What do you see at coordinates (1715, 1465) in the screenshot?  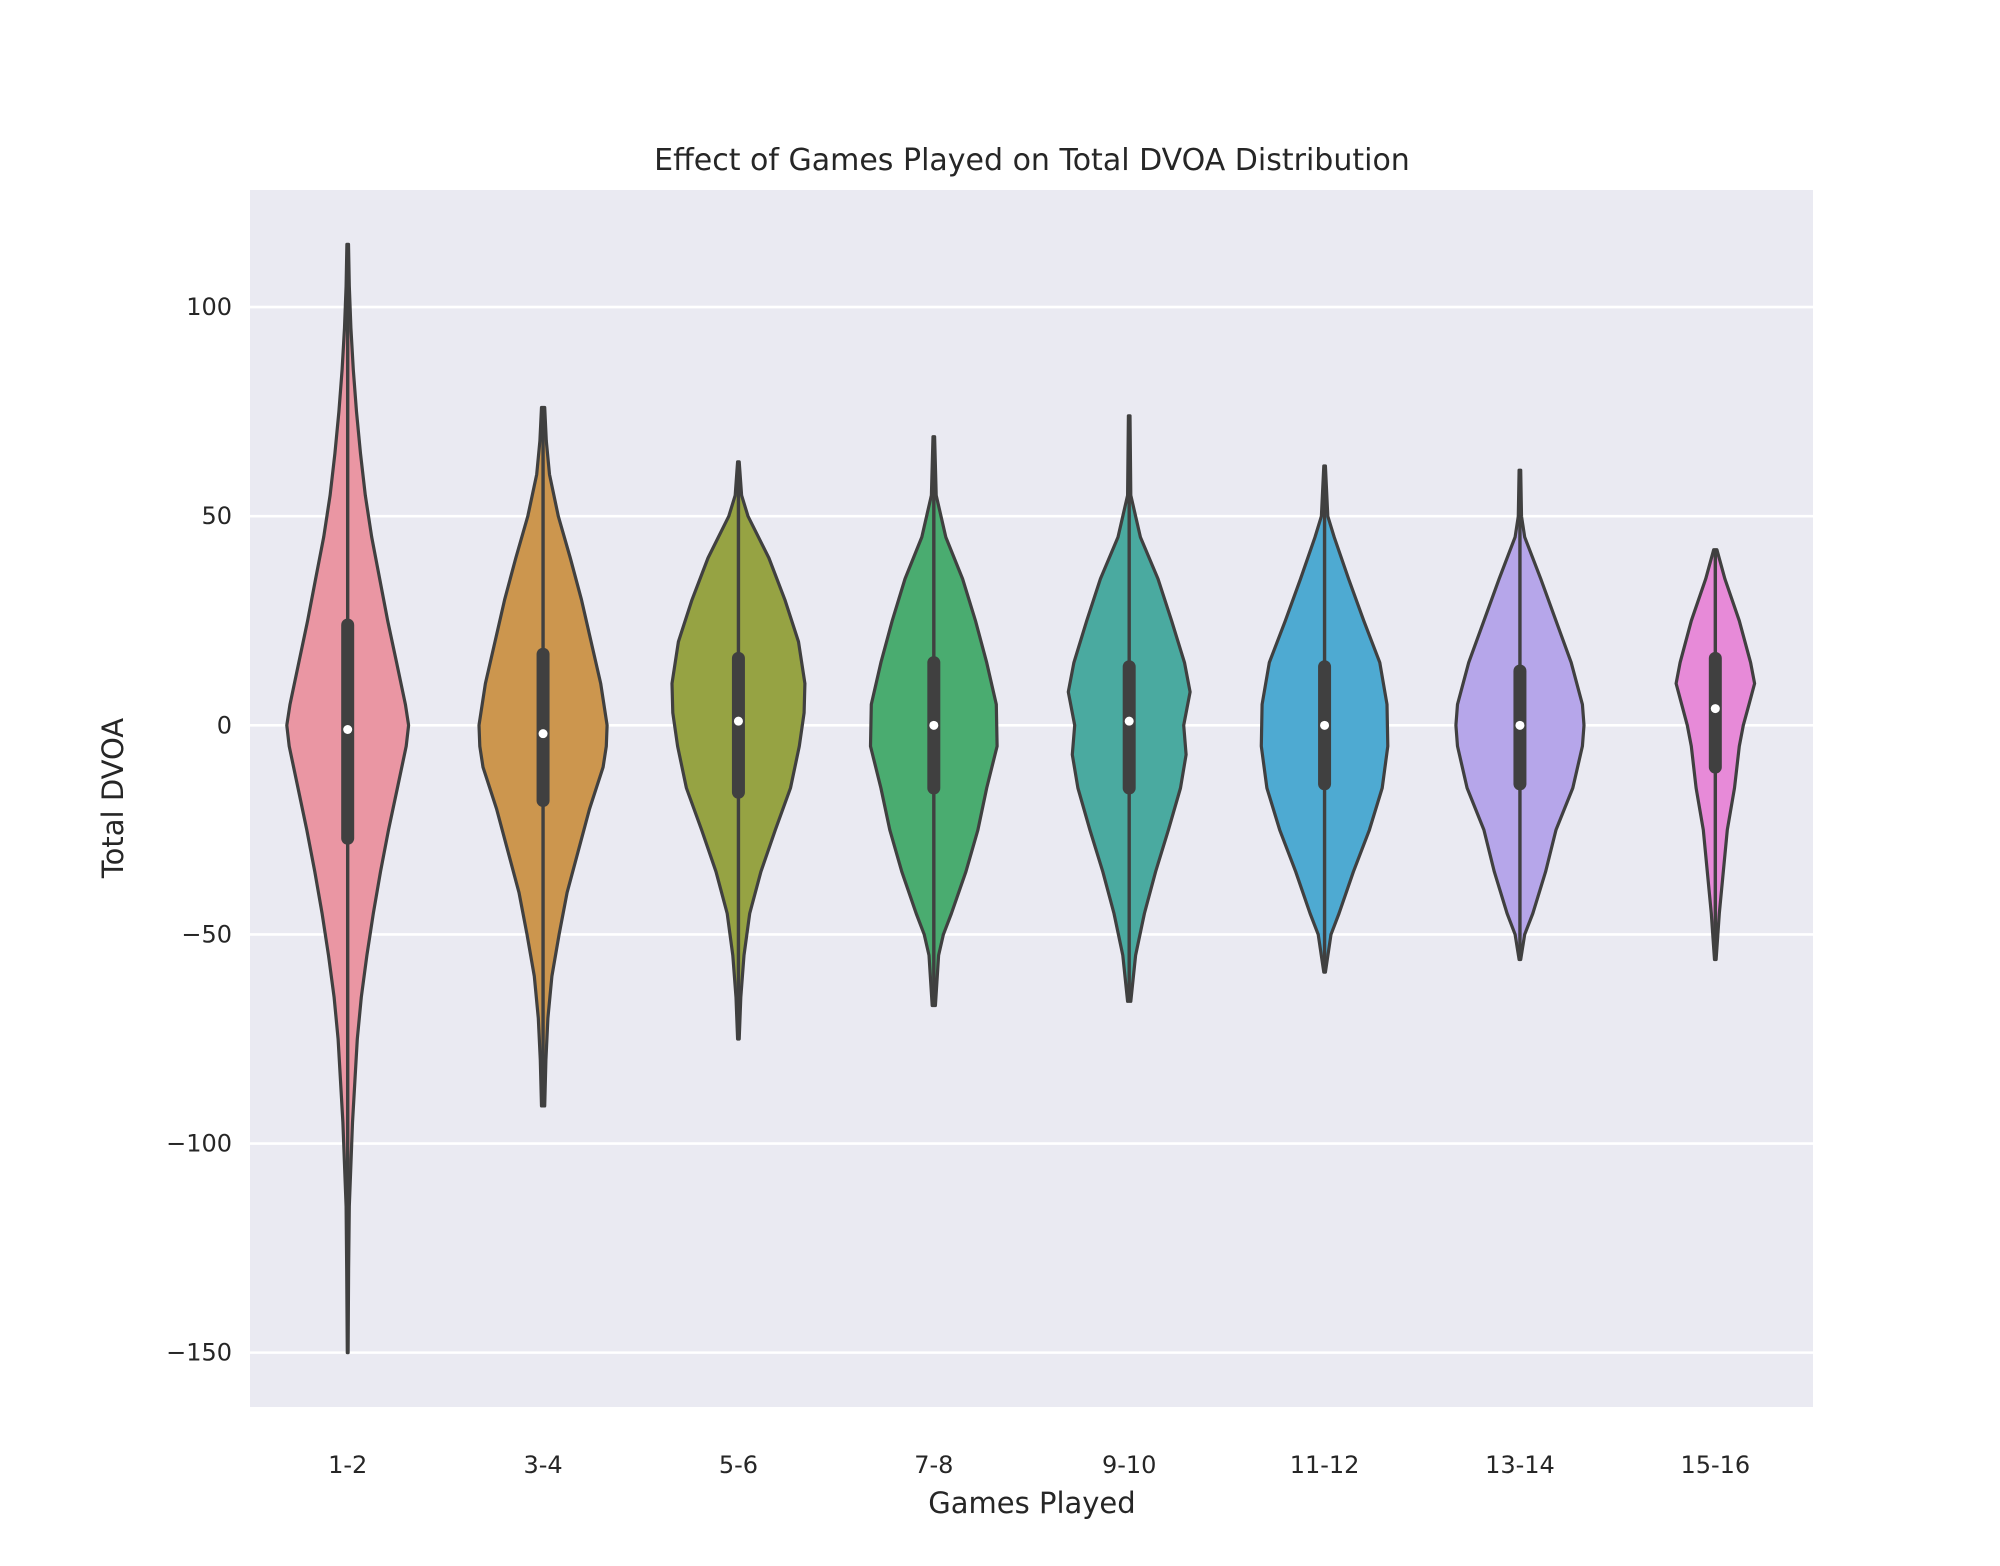 I see `x-tick-label: 15-16` at bounding box center [1715, 1465].